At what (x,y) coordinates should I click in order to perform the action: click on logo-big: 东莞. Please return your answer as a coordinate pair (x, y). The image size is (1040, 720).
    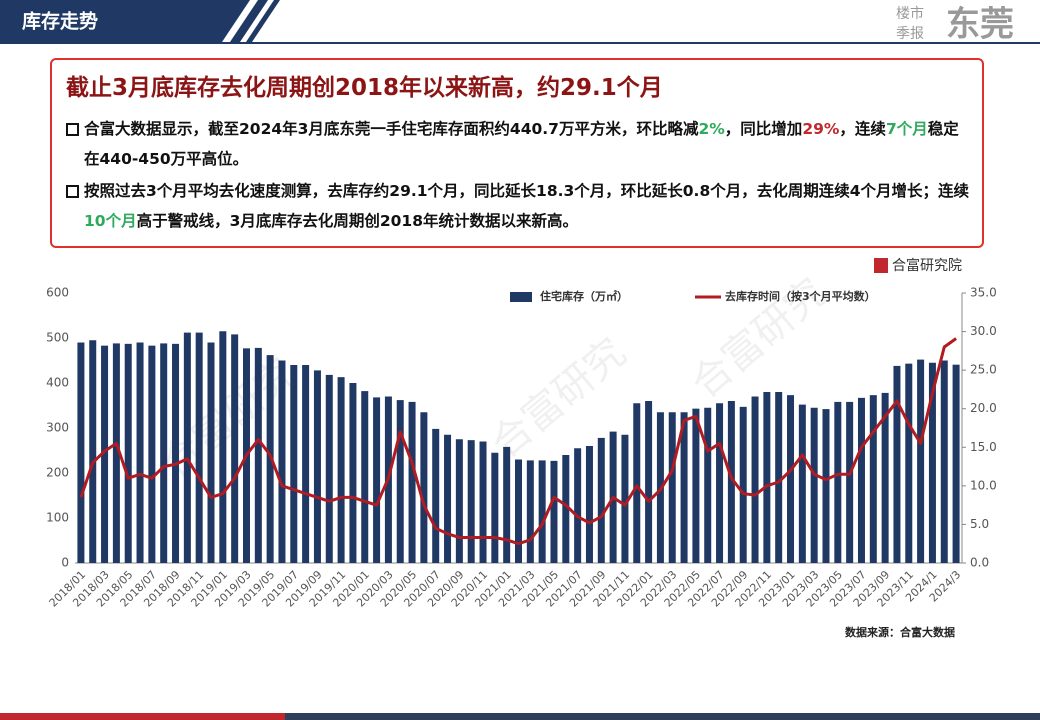
    Looking at the image, I should click on (980, 25).